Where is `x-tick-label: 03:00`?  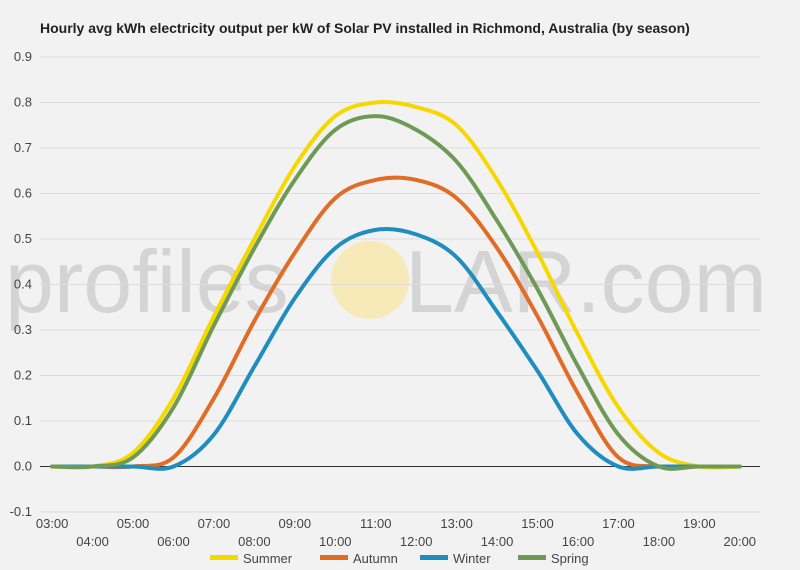 x-tick-label: 03:00 is located at coordinates (52, 523).